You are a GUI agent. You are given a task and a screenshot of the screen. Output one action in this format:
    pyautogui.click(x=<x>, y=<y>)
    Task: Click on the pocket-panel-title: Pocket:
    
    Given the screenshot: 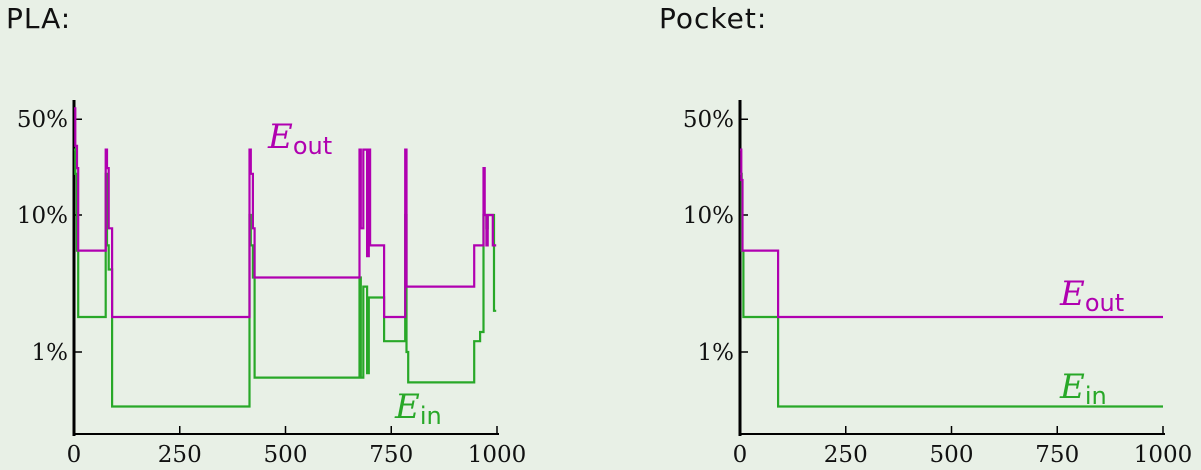 What is the action you would take?
    pyautogui.click(x=713, y=18)
    